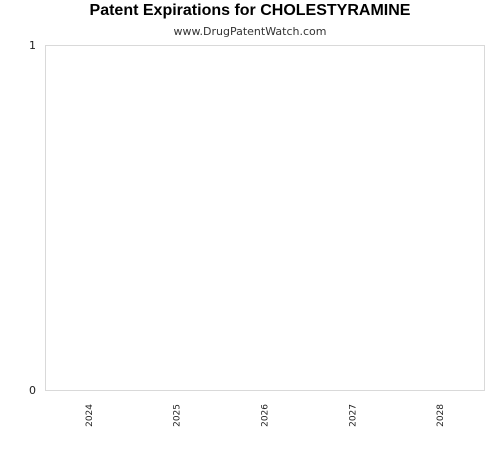  What do you see at coordinates (90, 415) in the screenshot?
I see `x-tick-label: 2024` at bounding box center [90, 415].